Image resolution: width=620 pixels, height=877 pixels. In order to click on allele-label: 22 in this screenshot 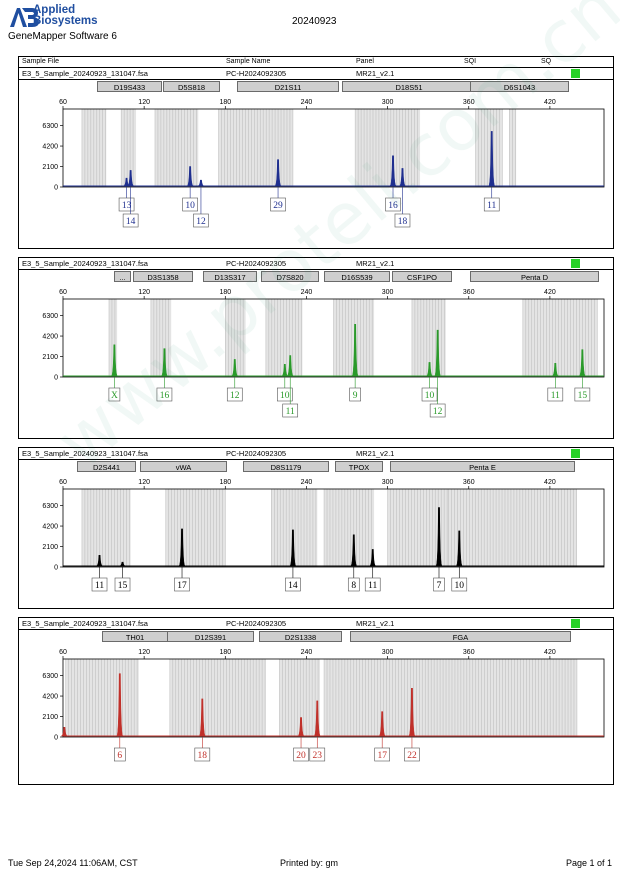, I will do `click(412, 756)`.